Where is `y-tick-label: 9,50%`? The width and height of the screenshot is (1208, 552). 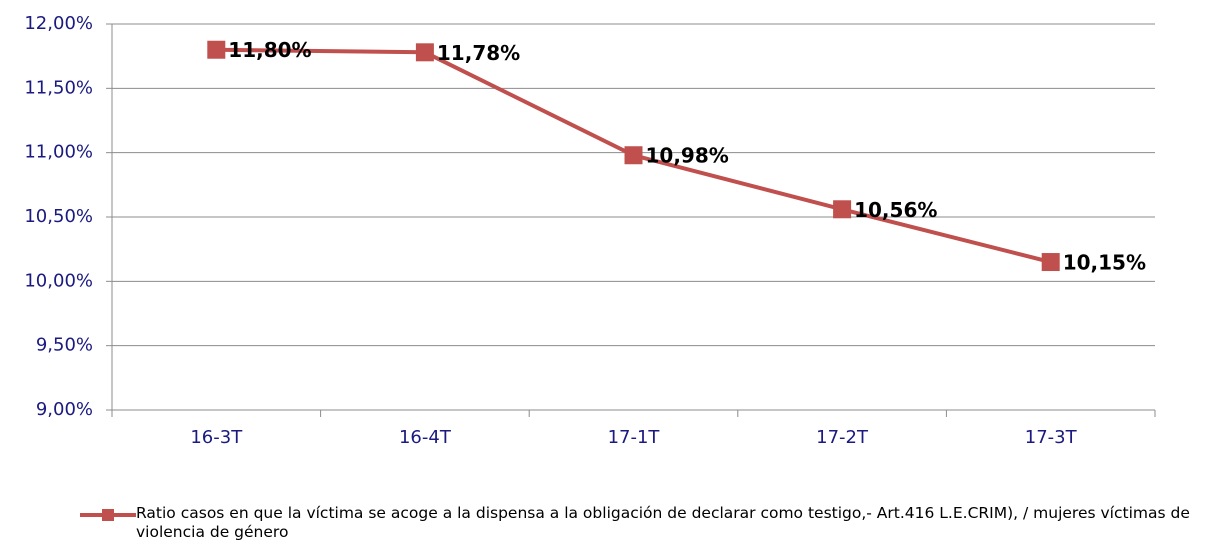 y-tick-label: 9,50% is located at coordinates (64, 345).